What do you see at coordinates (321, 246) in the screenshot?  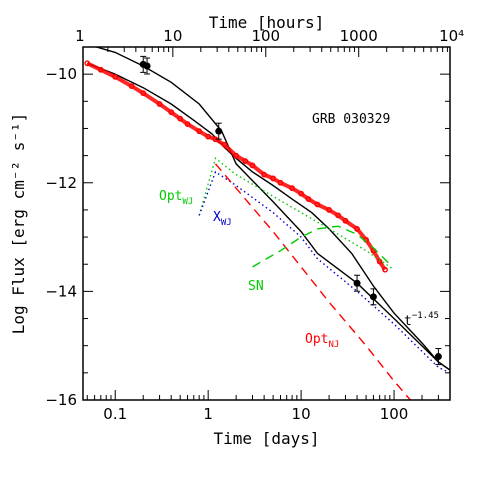 I see `series-sn` at bounding box center [321, 246].